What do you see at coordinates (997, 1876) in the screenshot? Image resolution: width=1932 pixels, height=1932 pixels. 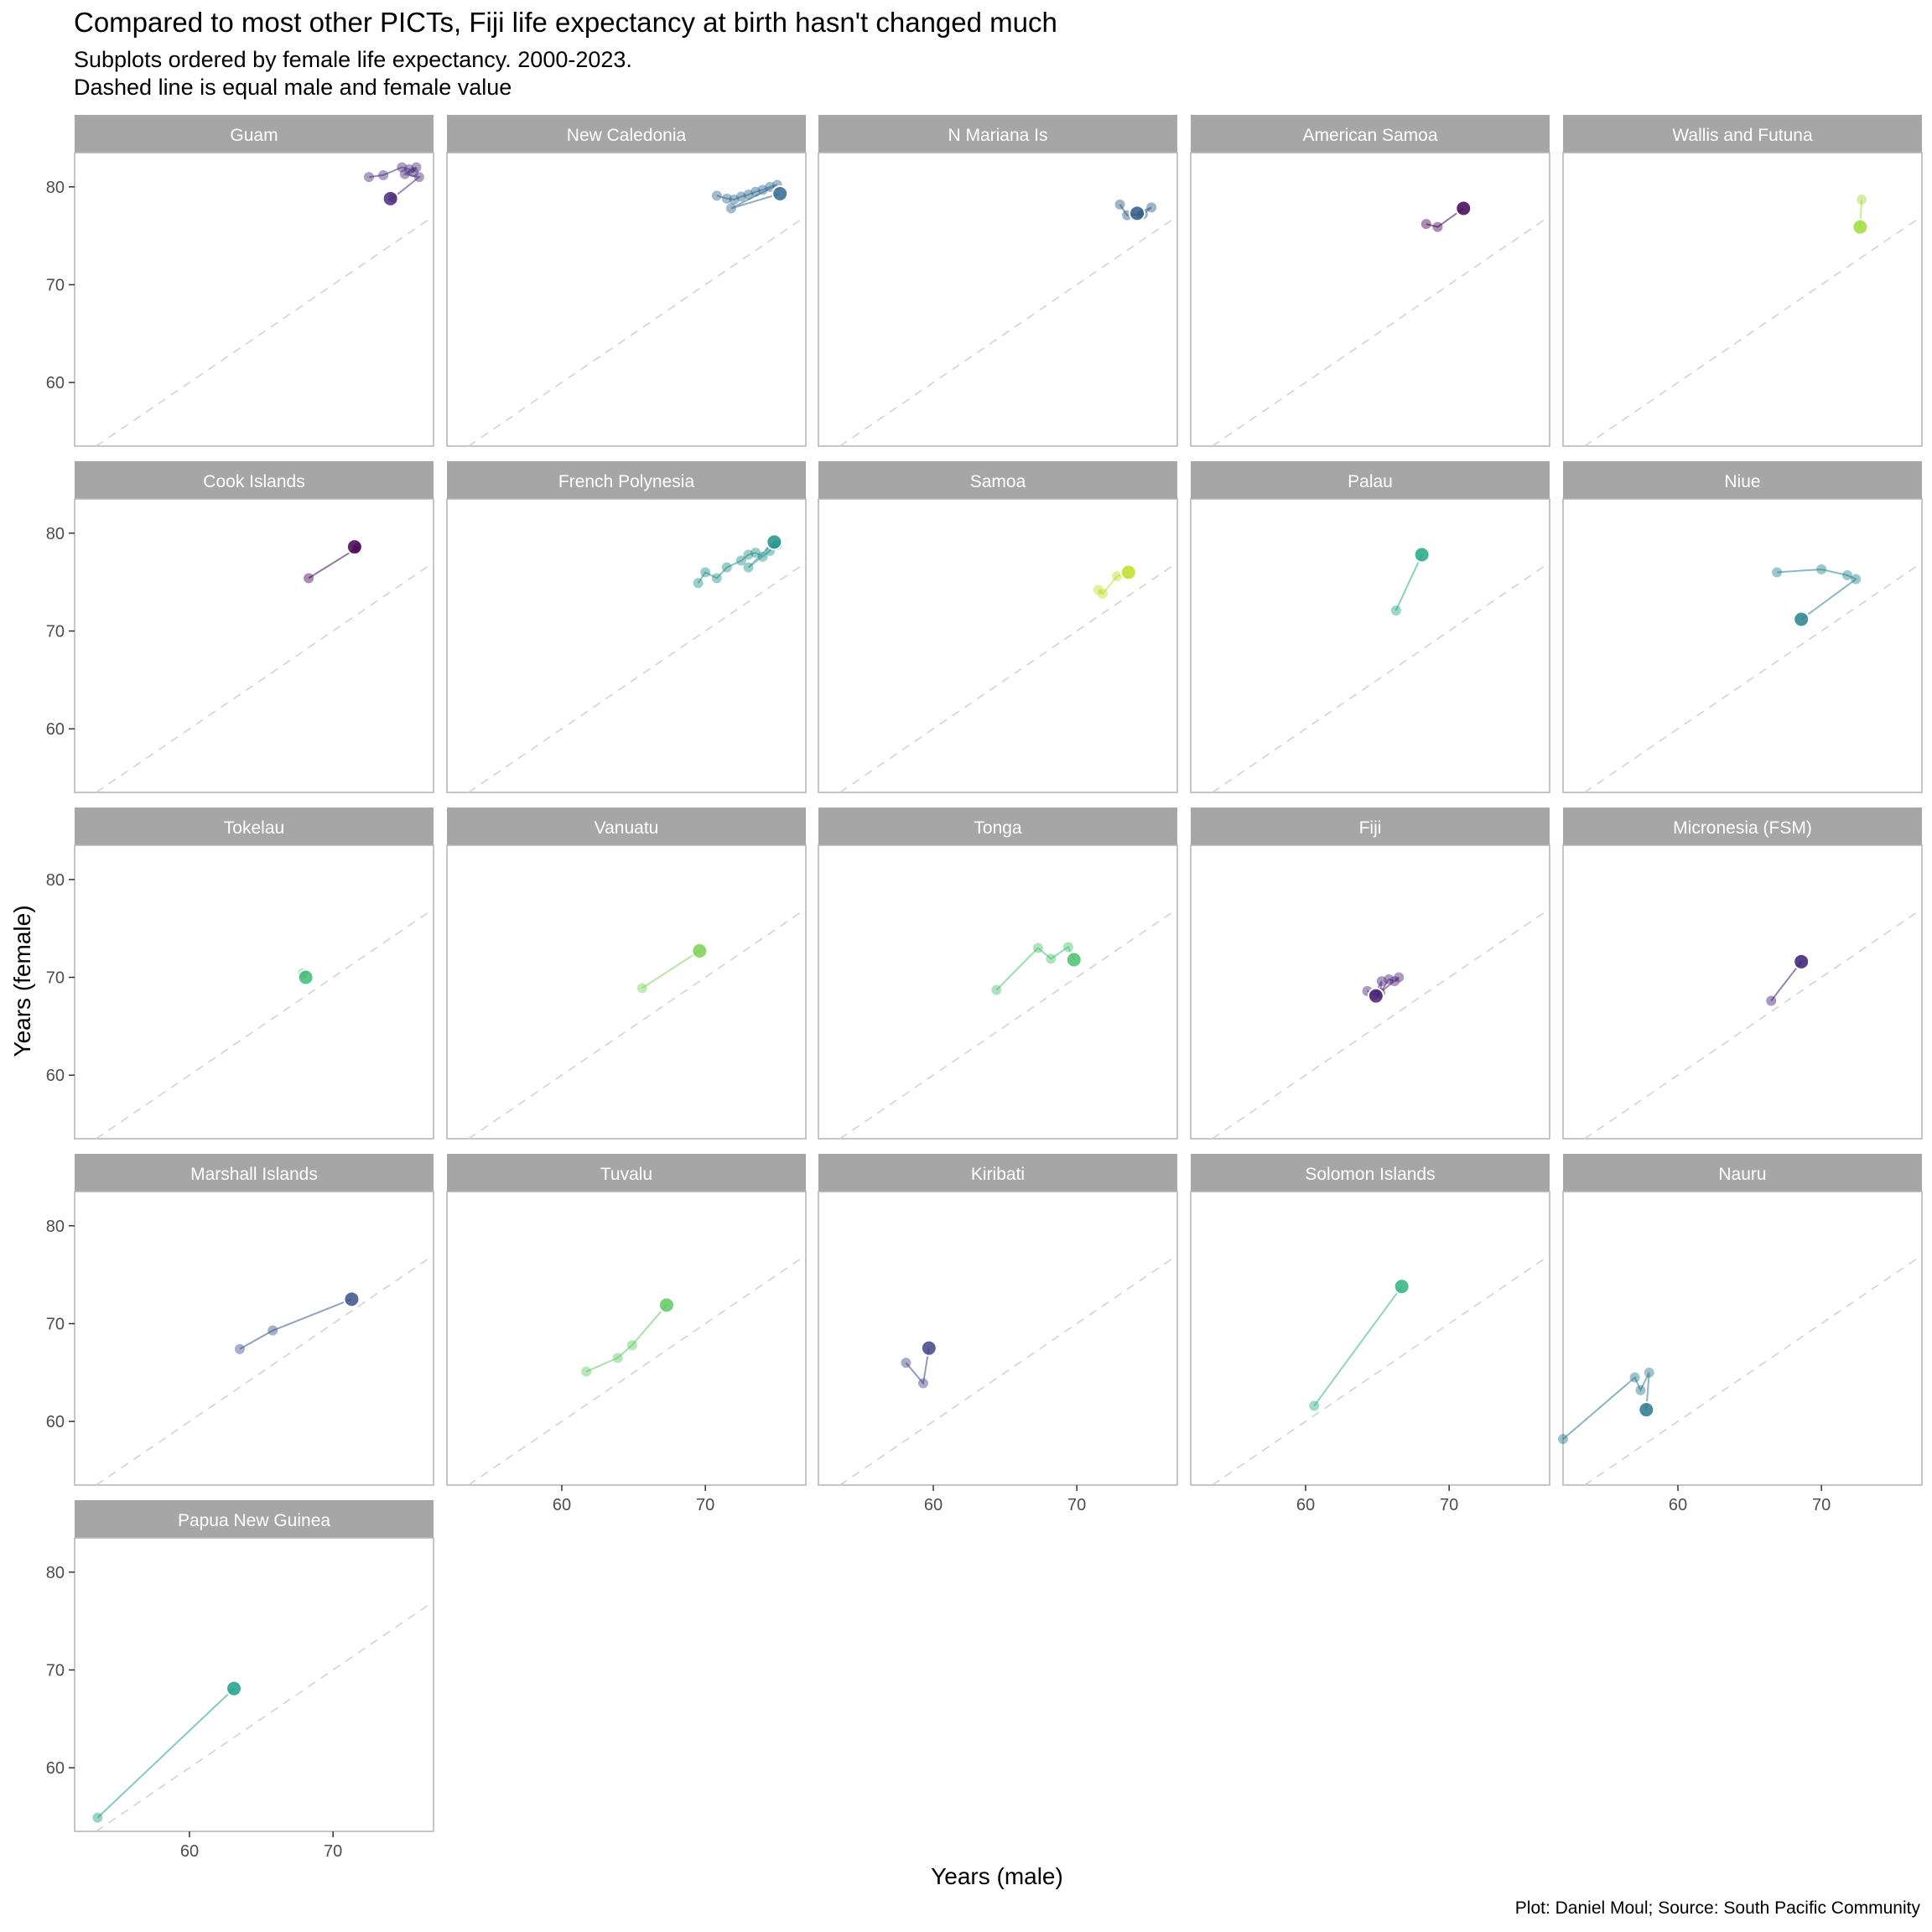 I see `x-axis-label: Years (male)` at bounding box center [997, 1876].